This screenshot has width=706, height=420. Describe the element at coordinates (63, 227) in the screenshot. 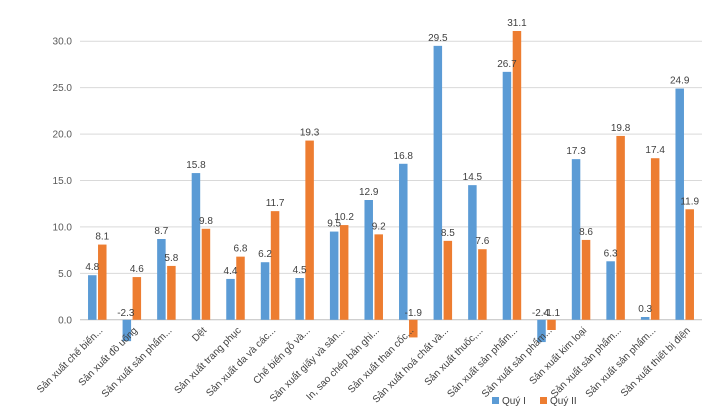

I see `y-tick-label: 10.0` at that location.